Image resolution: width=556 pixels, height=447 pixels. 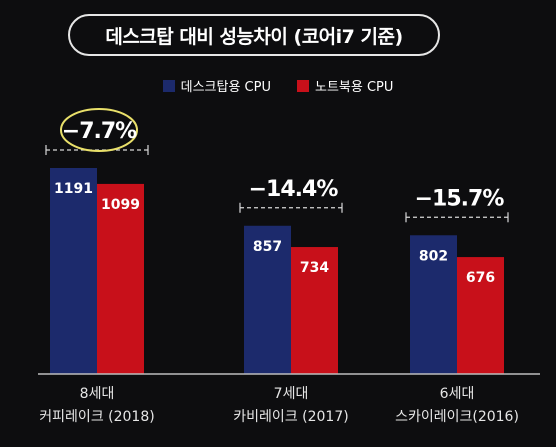 What do you see at coordinates (267, 247) in the screenshot?
I see `bar-value-label-desktop-1: 857` at bounding box center [267, 247].